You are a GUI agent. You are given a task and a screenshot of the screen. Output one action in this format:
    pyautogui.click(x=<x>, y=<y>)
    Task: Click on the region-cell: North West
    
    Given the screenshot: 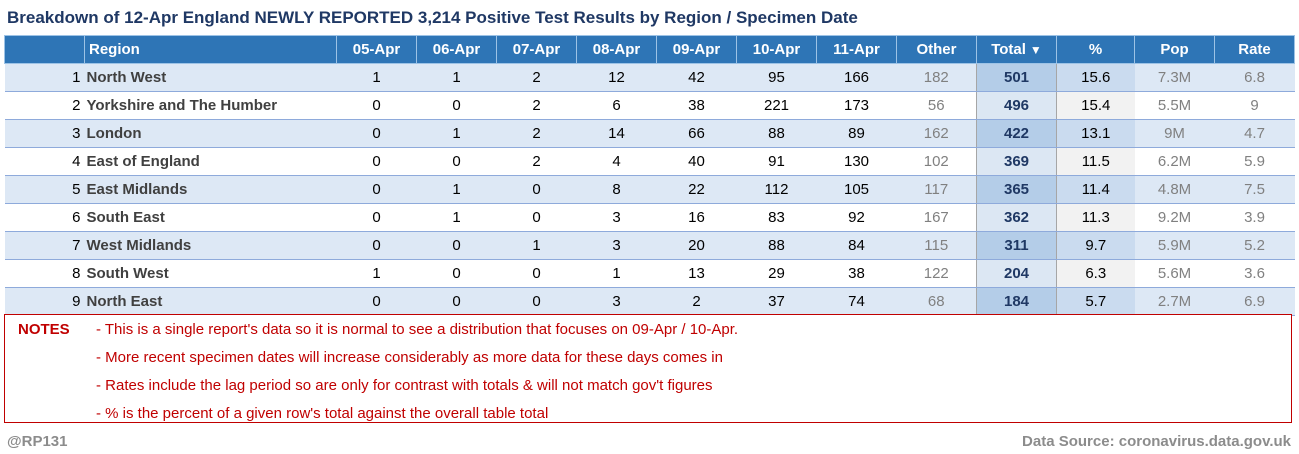 What is the action you would take?
    pyautogui.click(x=210, y=77)
    